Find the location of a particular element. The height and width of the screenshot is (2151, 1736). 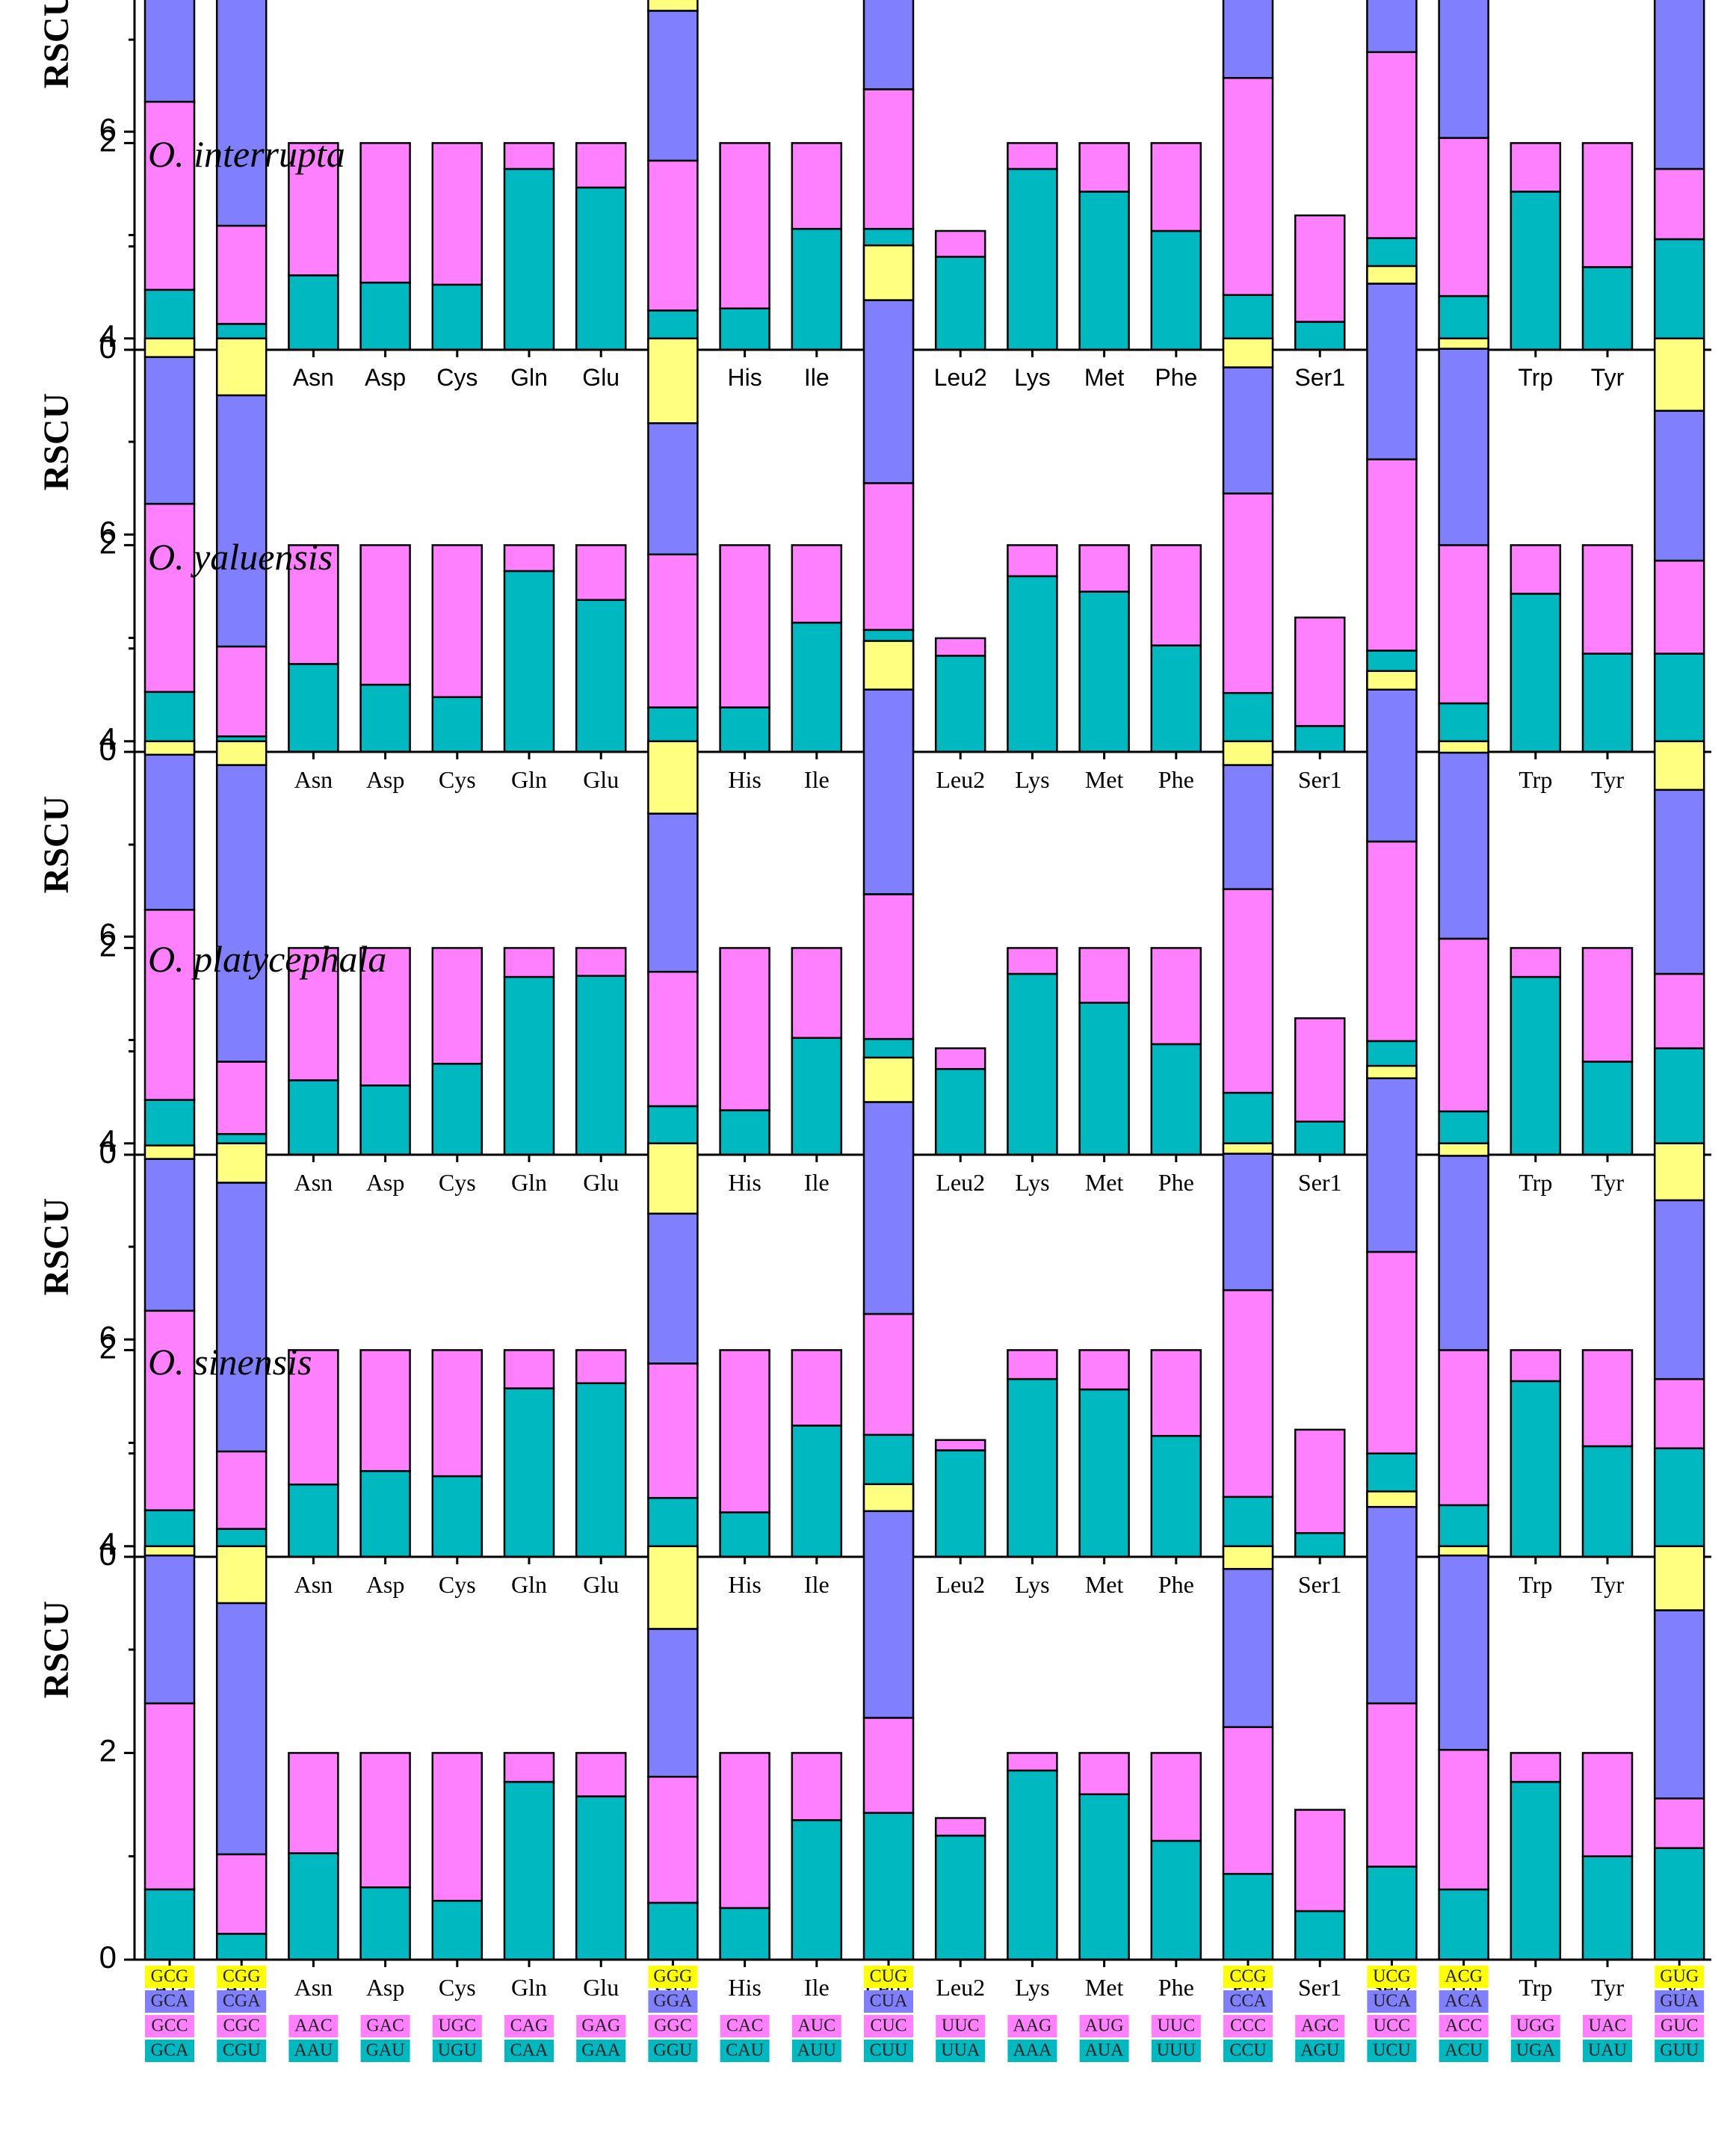

bar-asn is located at coordinates (313, 1453).